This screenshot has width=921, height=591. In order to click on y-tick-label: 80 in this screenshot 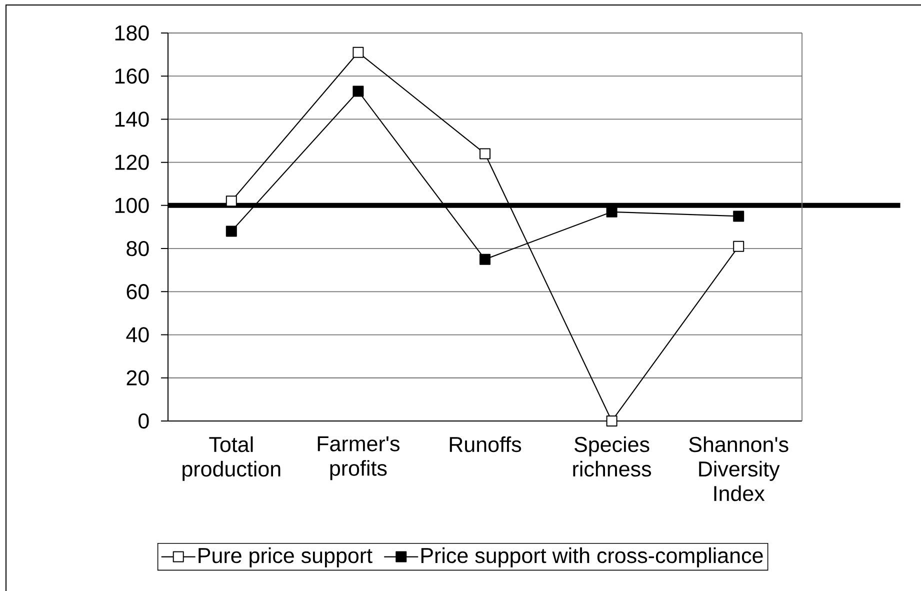, I will do `click(137, 248)`.